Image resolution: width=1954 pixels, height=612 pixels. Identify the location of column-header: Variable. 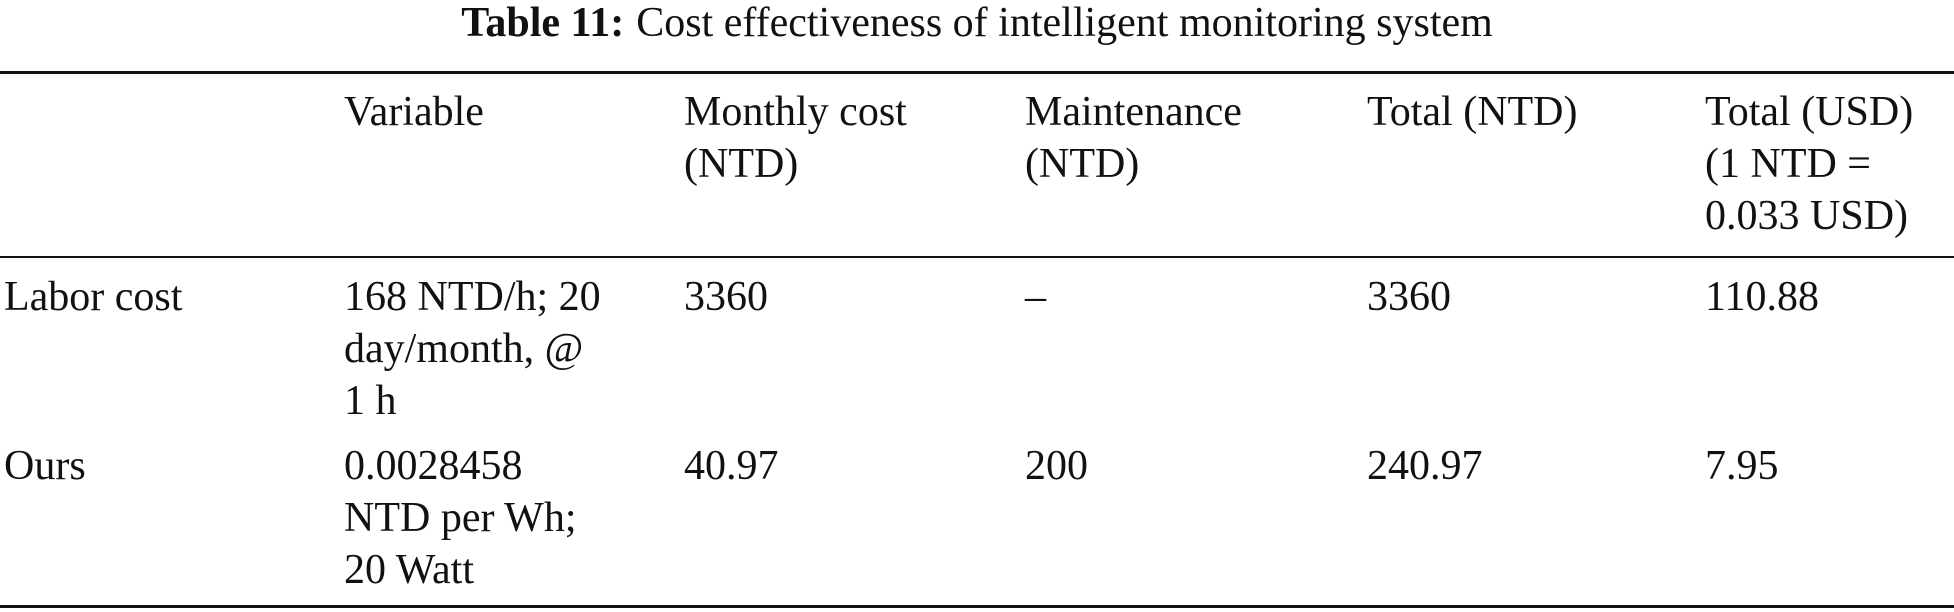
(414, 112).